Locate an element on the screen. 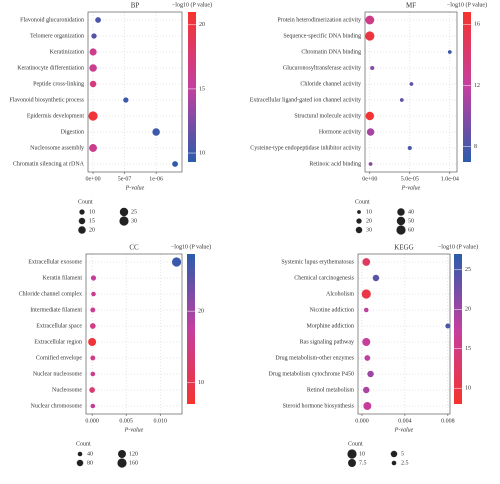 This screenshot has width=500, height=484. size-legend-label: 15 is located at coordinates (92, 221).